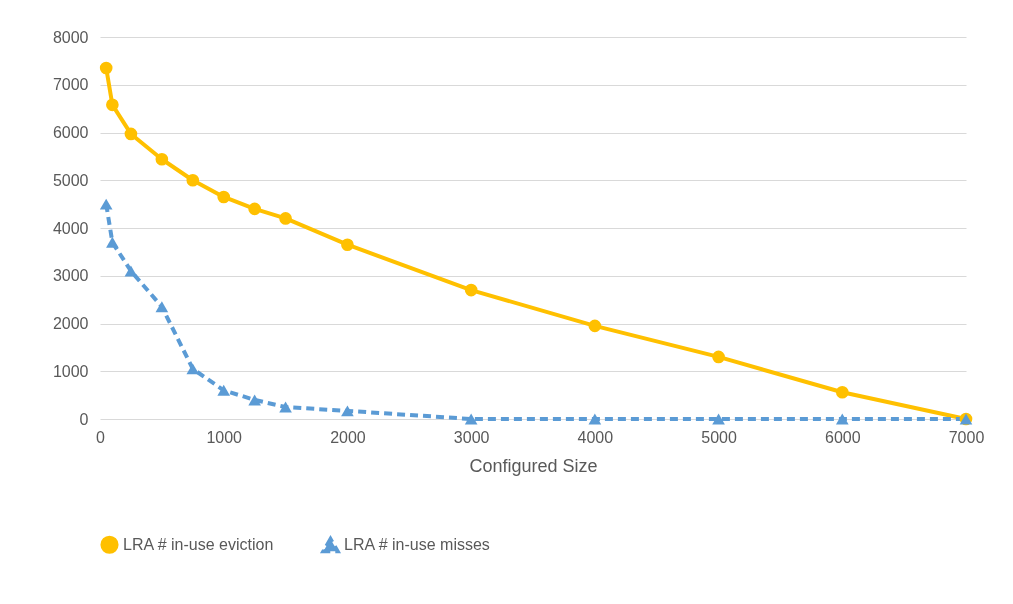 The width and height of the screenshot is (1013, 604). I want to click on y-tick-label: 4000, so click(70, 228).